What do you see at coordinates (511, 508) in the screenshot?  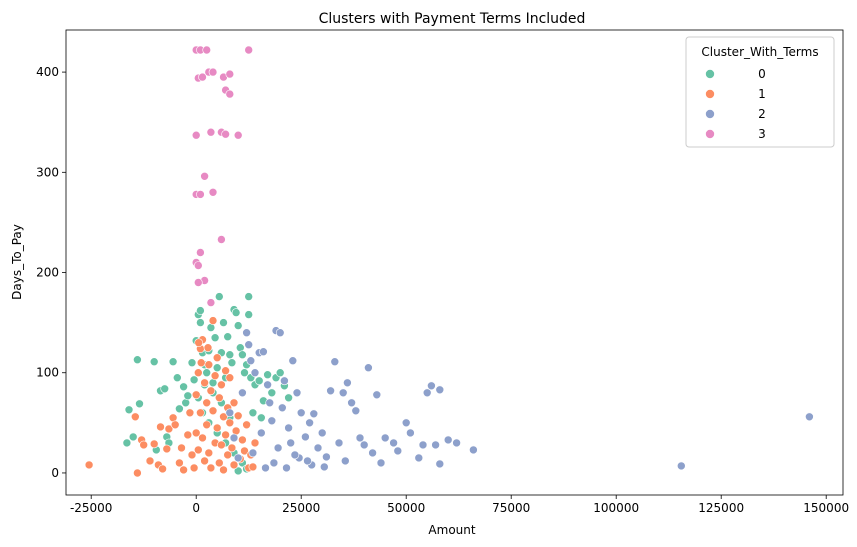 I see `x-tick-label: 75000` at bounding box center [511, 508].